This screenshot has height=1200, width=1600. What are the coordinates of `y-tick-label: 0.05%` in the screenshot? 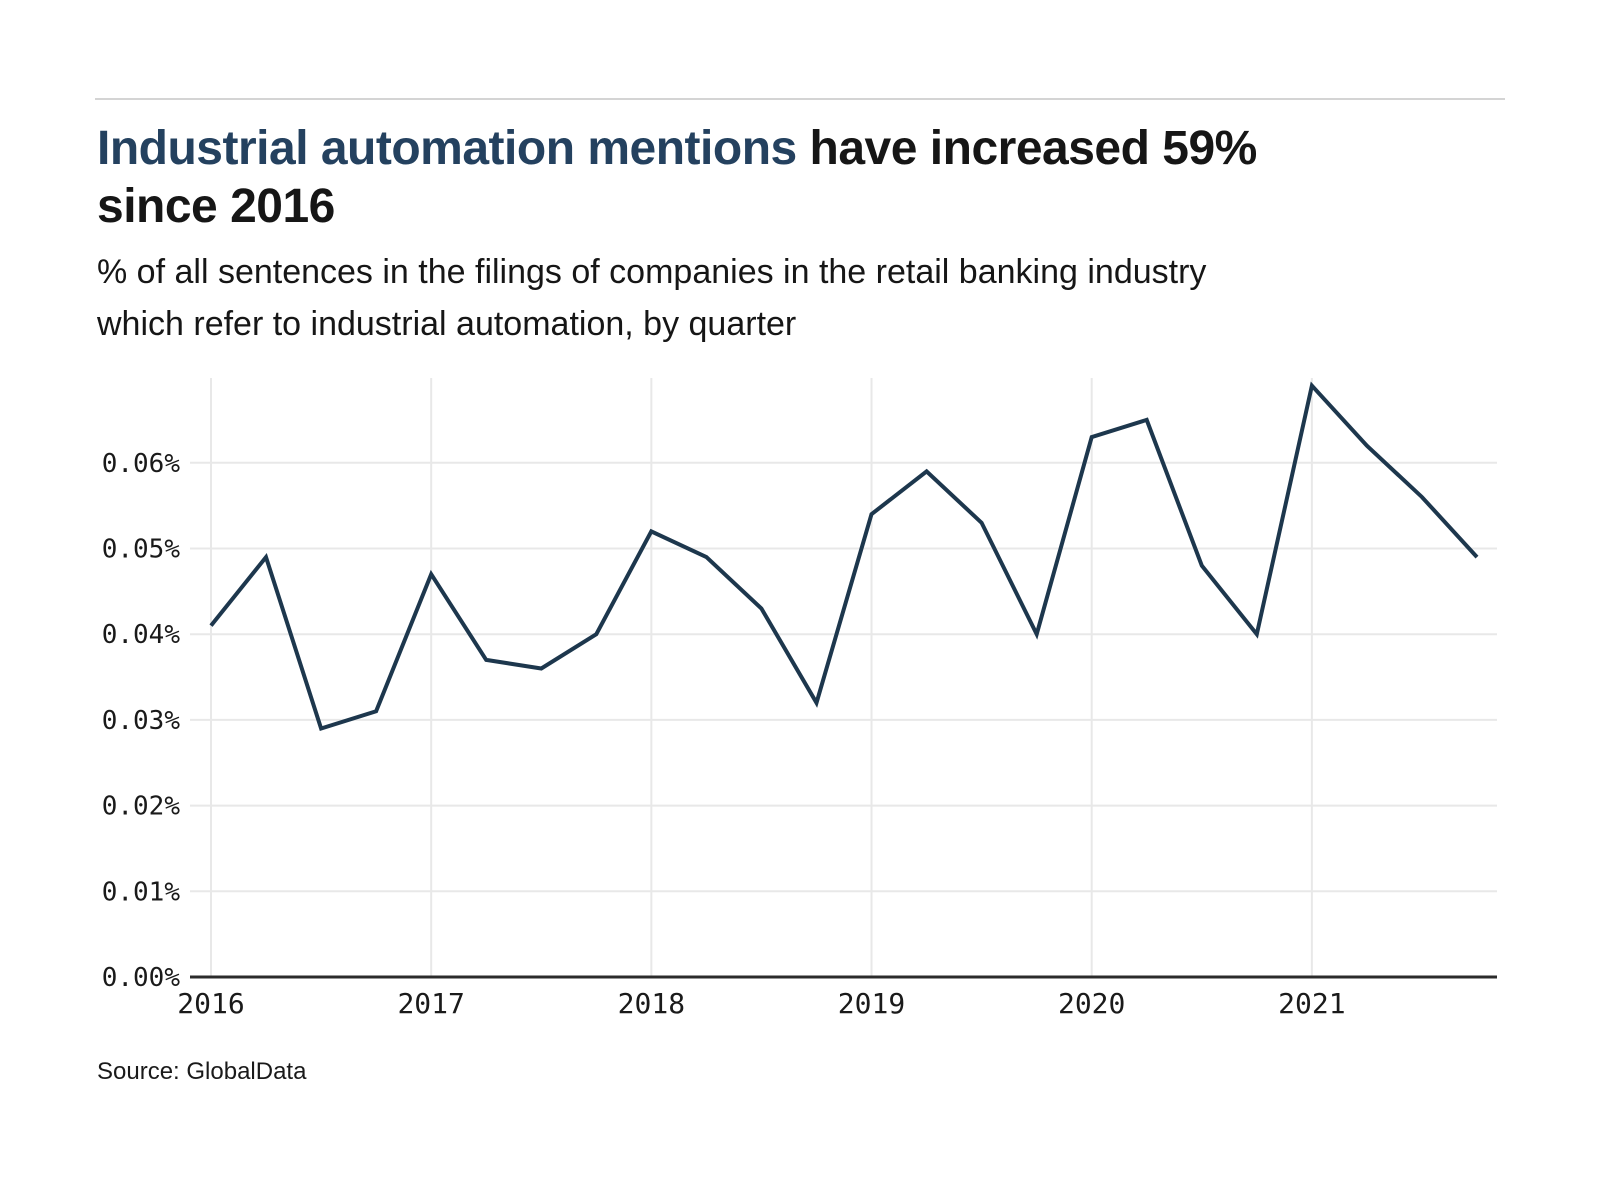 It's located at (141, 550).